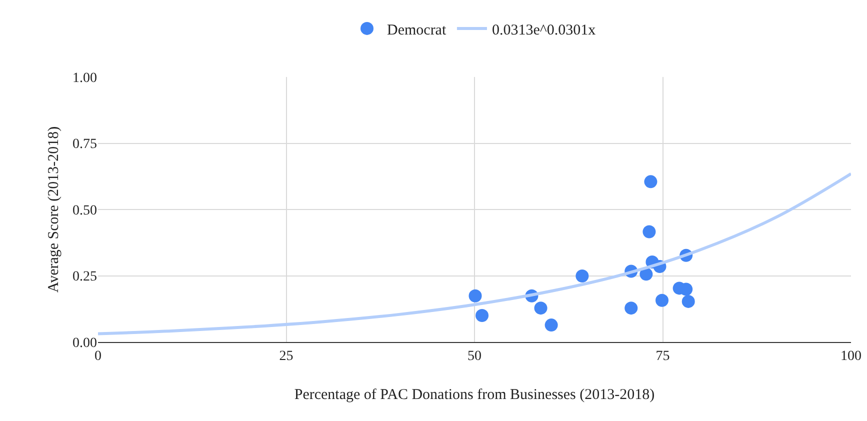 The image size is (867, 421). Describe the element at coordinates (84, 277) in the screenshot. I see `y-tick-label: 0.25` at that location.